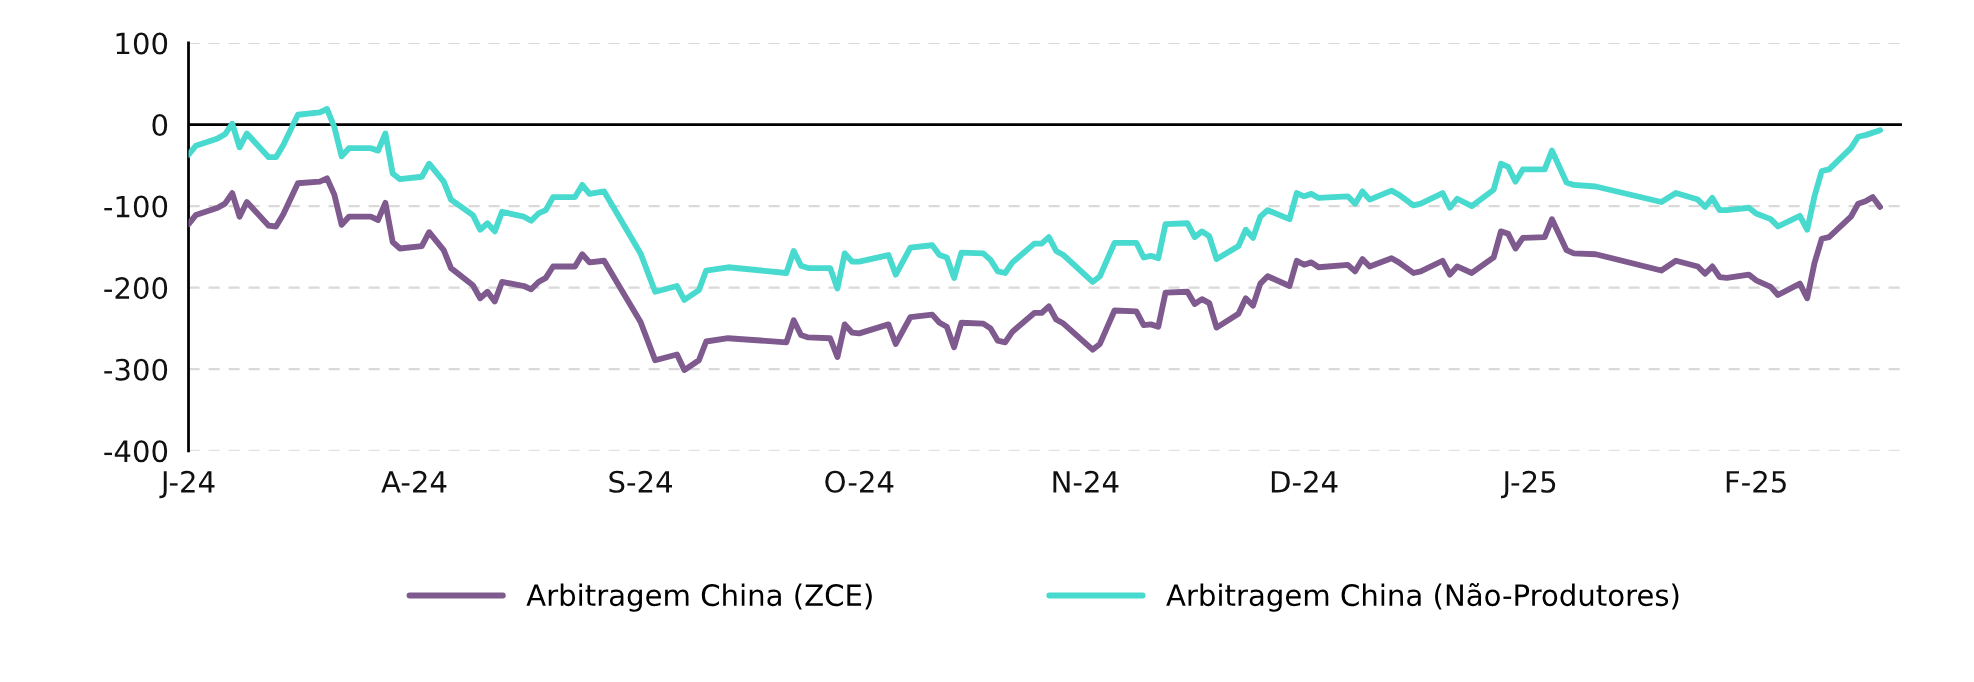 This screenshot has width=1974, height=682. I want to click on x-tick-label: J-25, so click(1528, 484).